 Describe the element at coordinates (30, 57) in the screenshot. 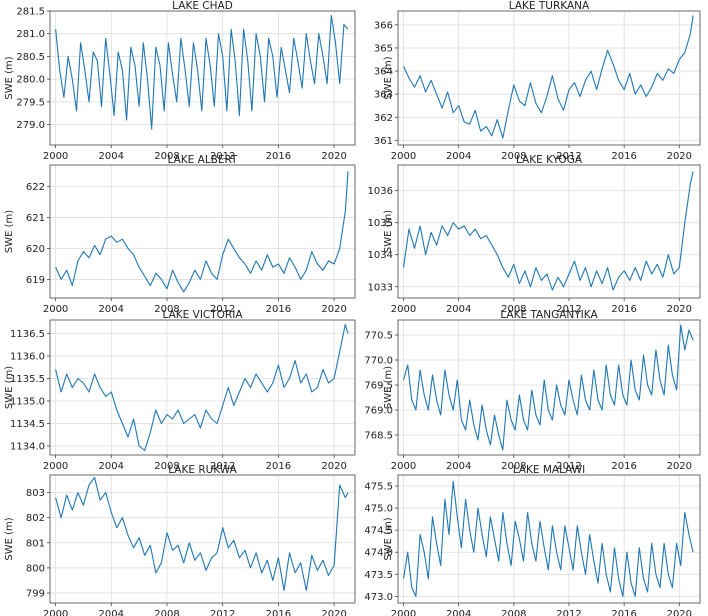

I see `y-tick-label: 280.5` at that location.